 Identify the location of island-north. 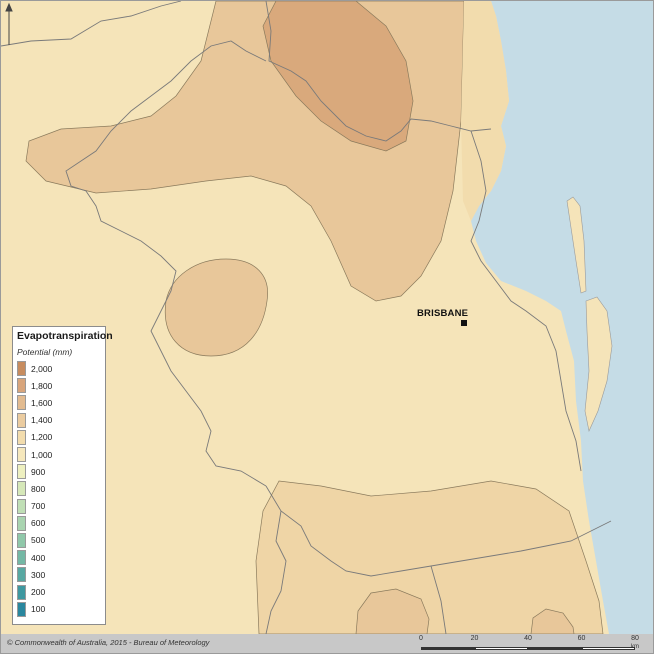
(576, 245).